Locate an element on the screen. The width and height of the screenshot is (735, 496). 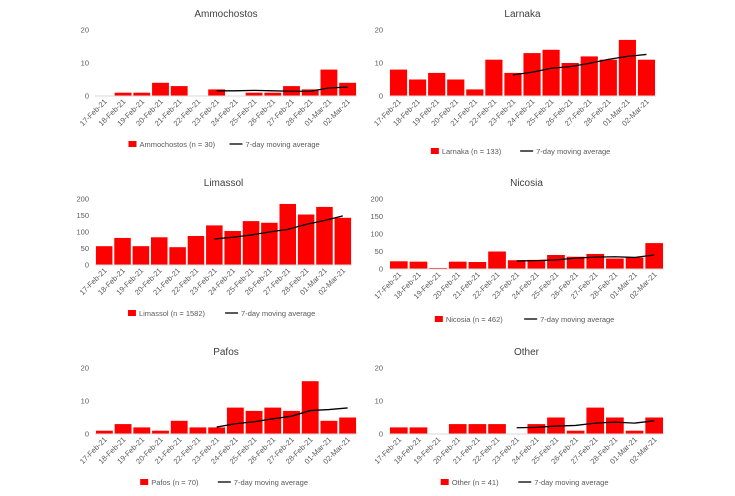
legend-label-bars: Other (n = 41) is located at coordinates (475, 482).